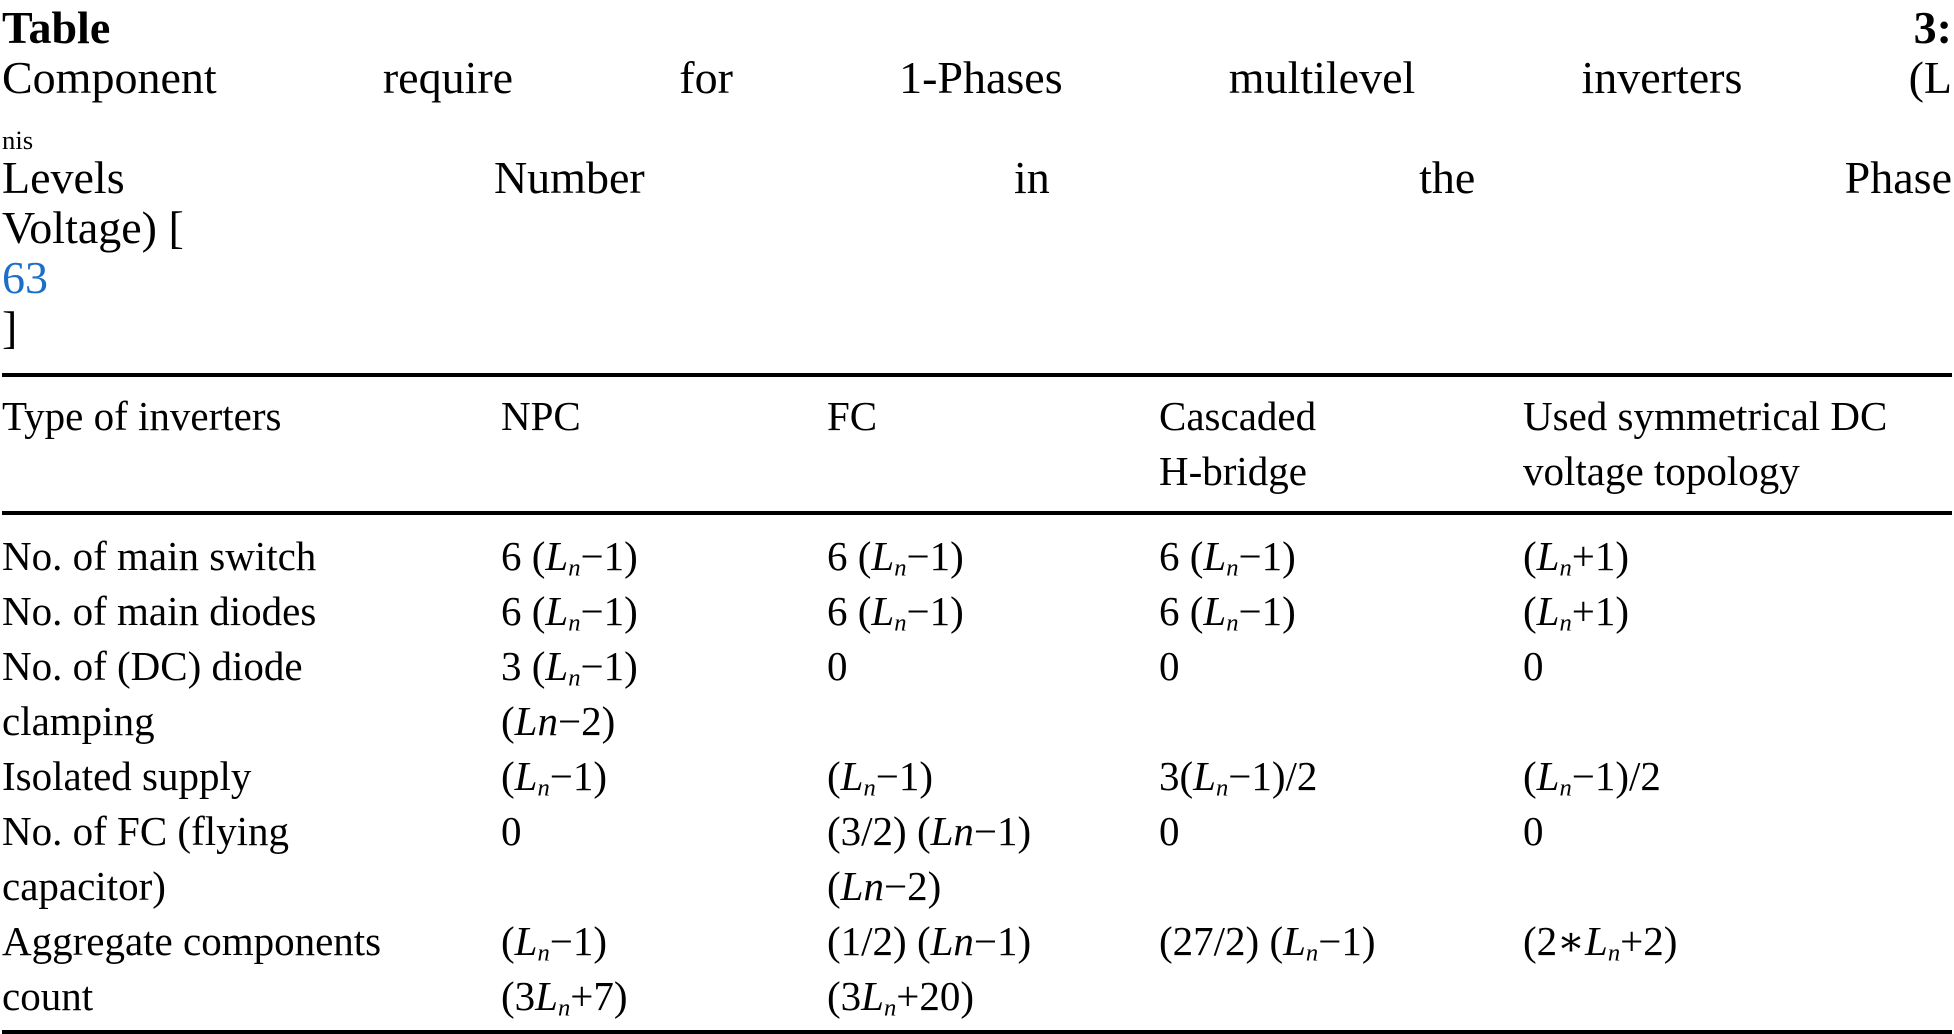  I want to click on text-line: 3 (Ln−1), so click(569, 667).